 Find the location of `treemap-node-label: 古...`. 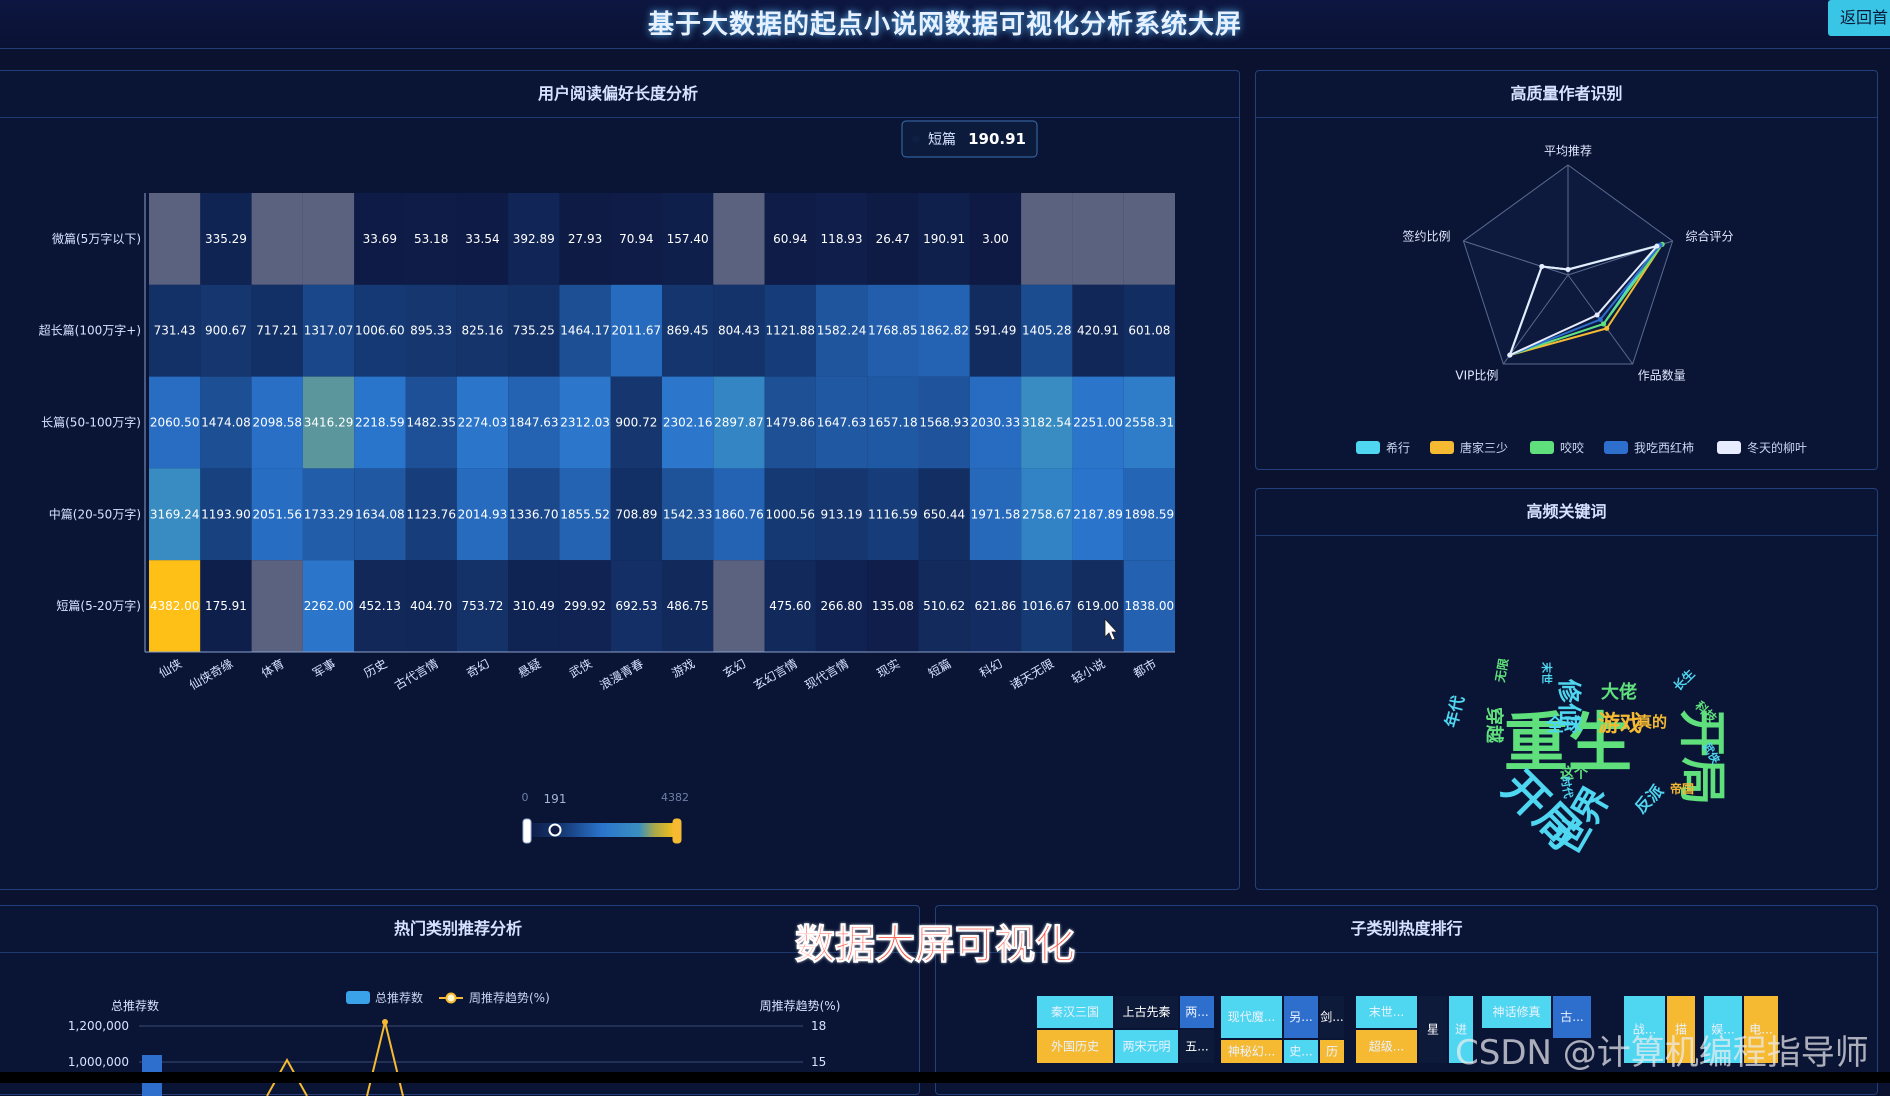

treemap-node-label: 古... is located at coordinates (1571, 1016).